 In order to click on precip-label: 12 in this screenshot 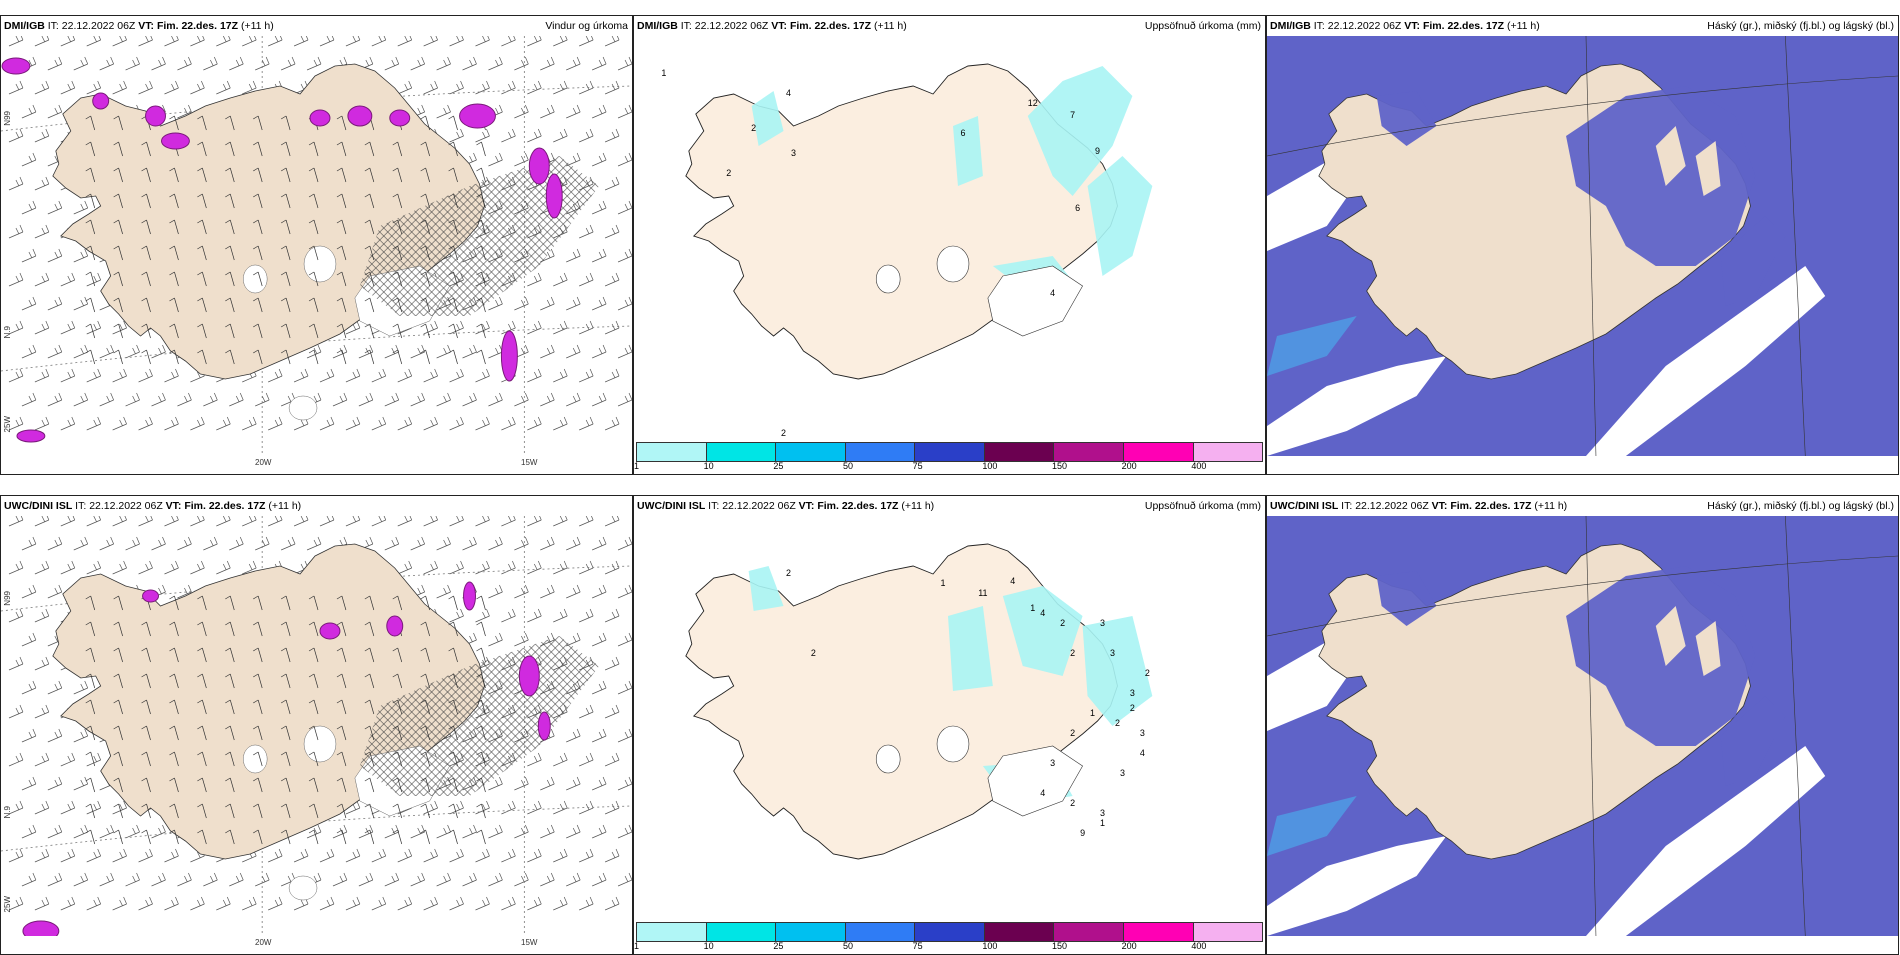, I will do `click(1033, 103)`.